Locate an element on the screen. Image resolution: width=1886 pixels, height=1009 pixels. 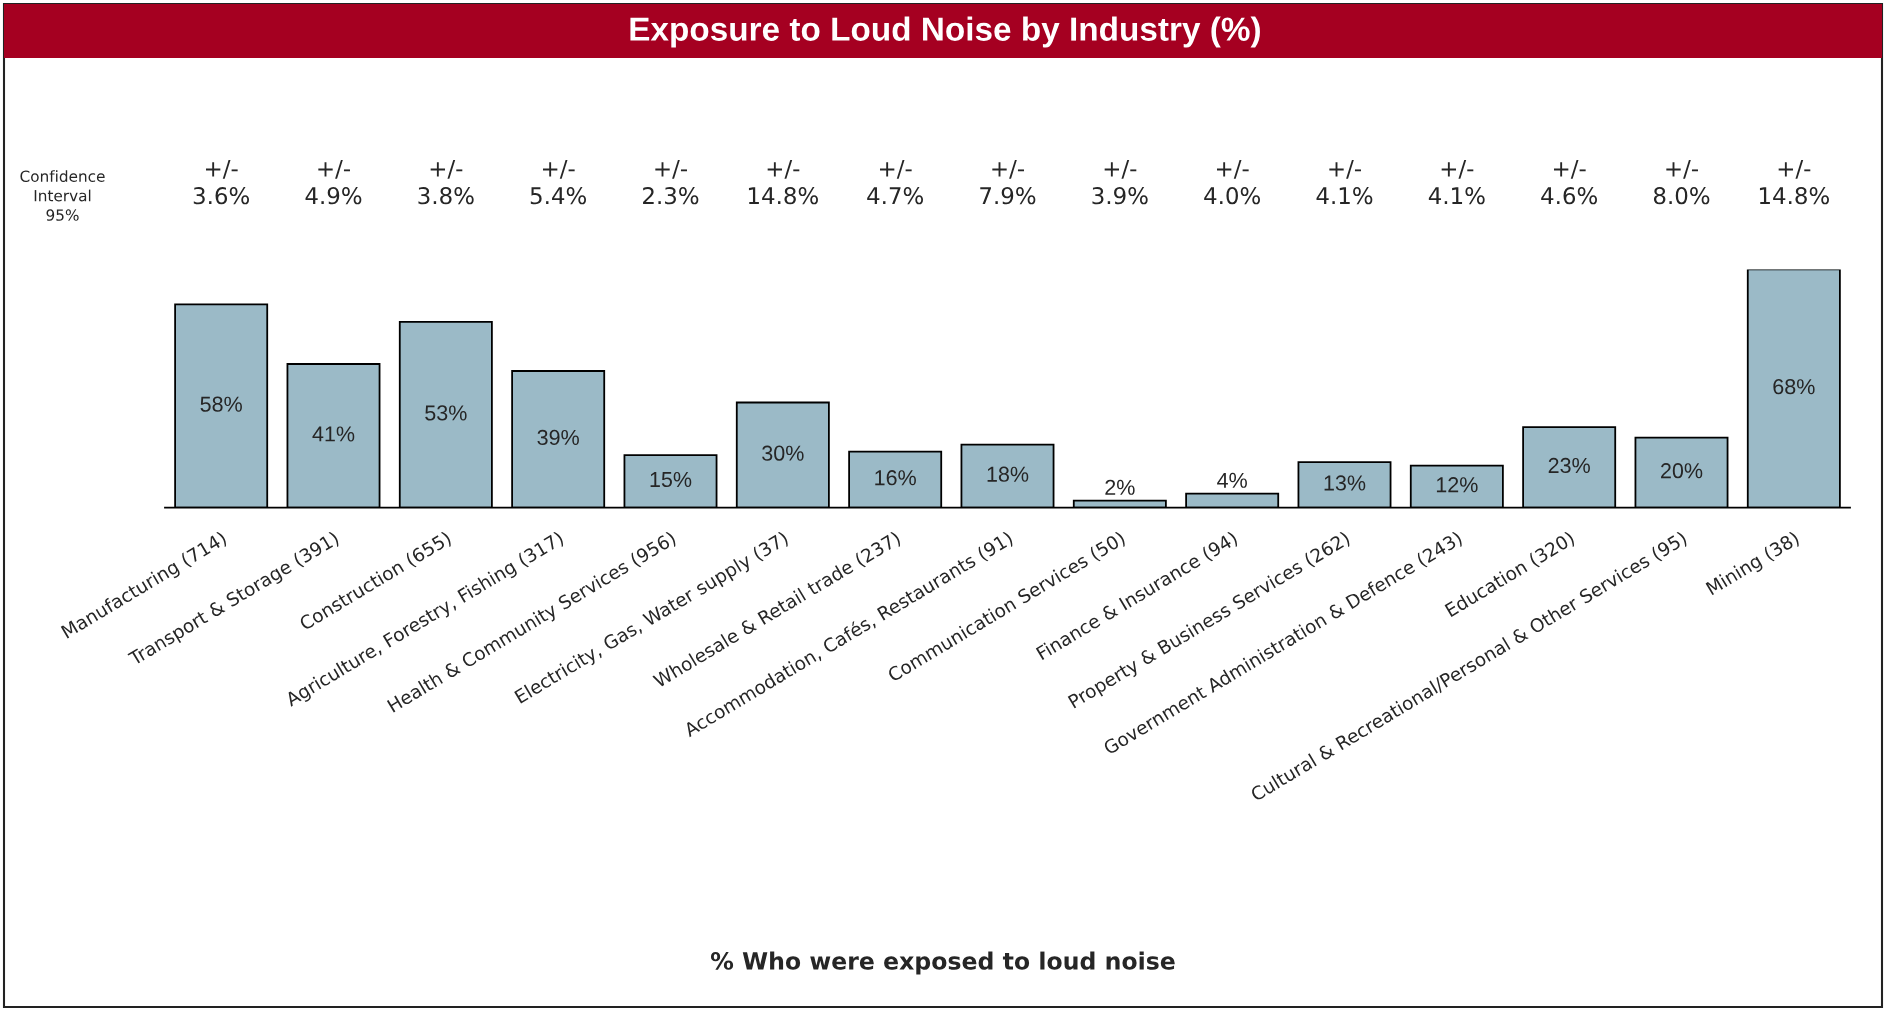
data-label: 15% is located at coordinates (671, 479).